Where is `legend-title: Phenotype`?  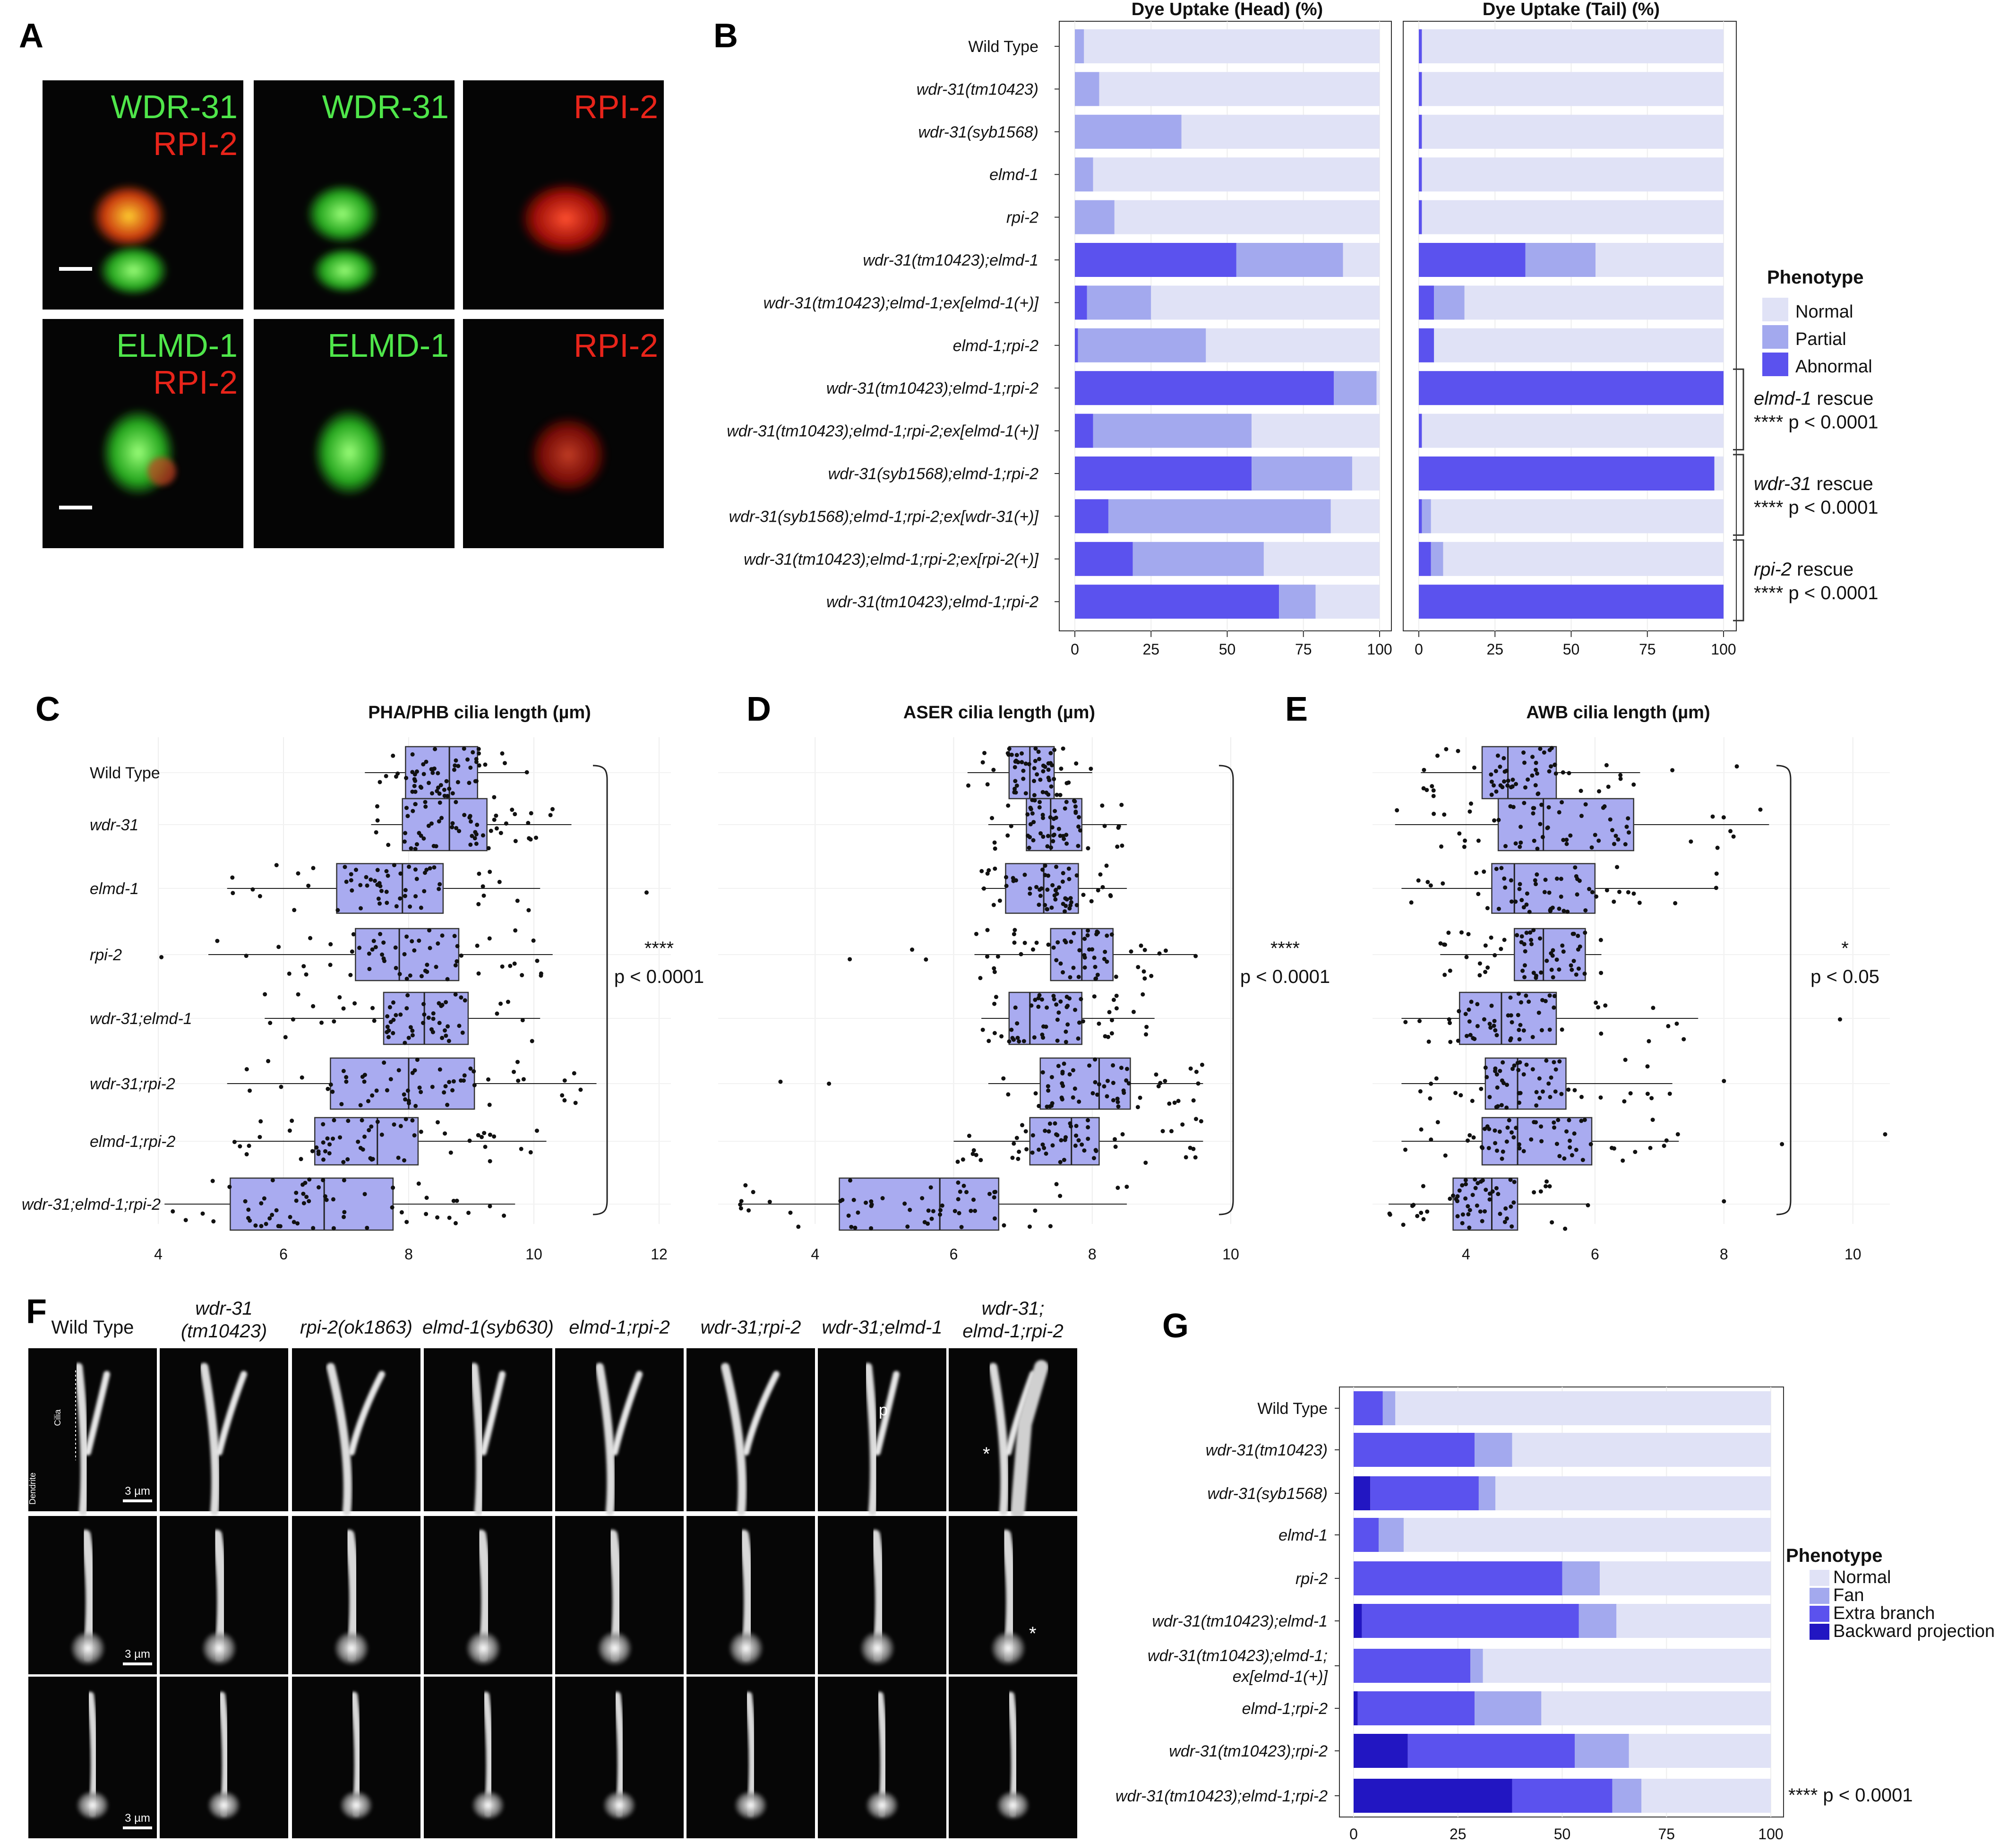
legend-title: Phenotype is located at coordinates (1834, 1555).